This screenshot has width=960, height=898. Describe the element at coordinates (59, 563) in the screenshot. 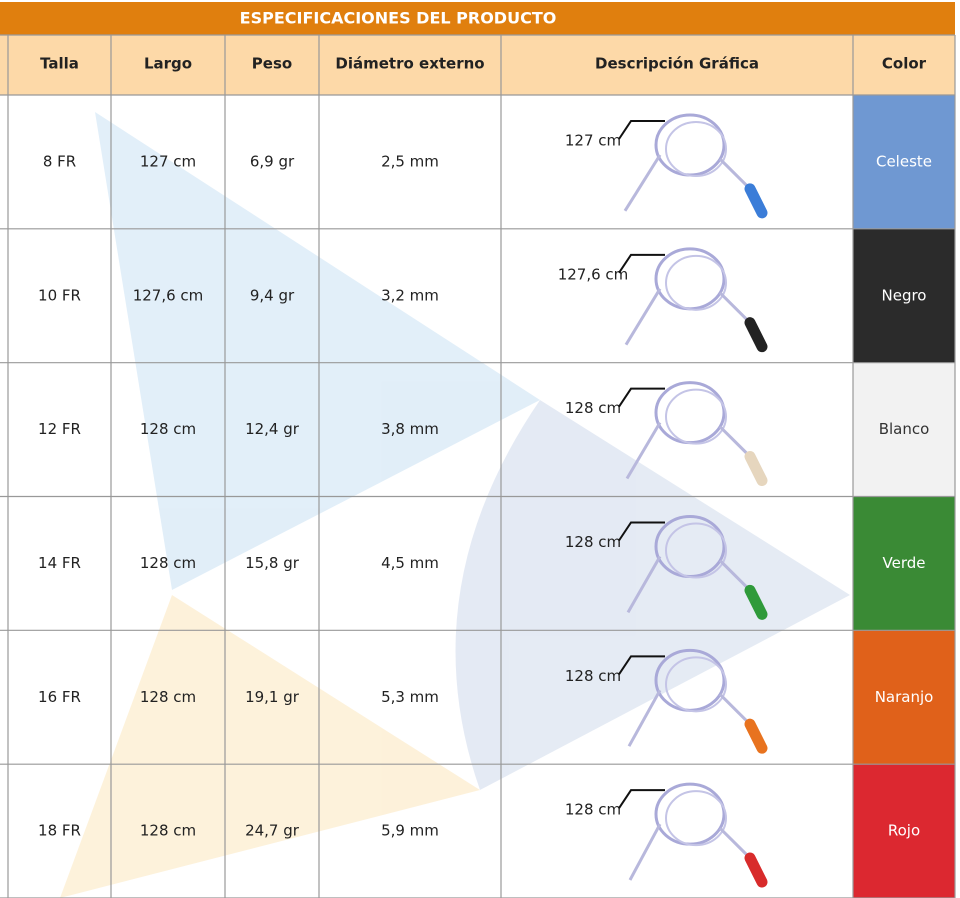

I see `cell-text: 14 FR` at that location.